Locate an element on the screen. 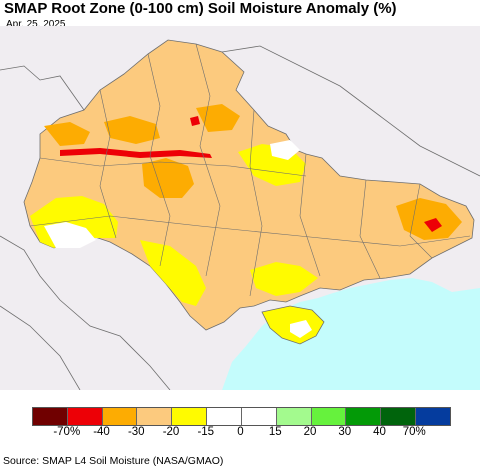 The width and height of the screenshot is (480, 470). light-dry-patch-south is located at coordinates (173, 273).